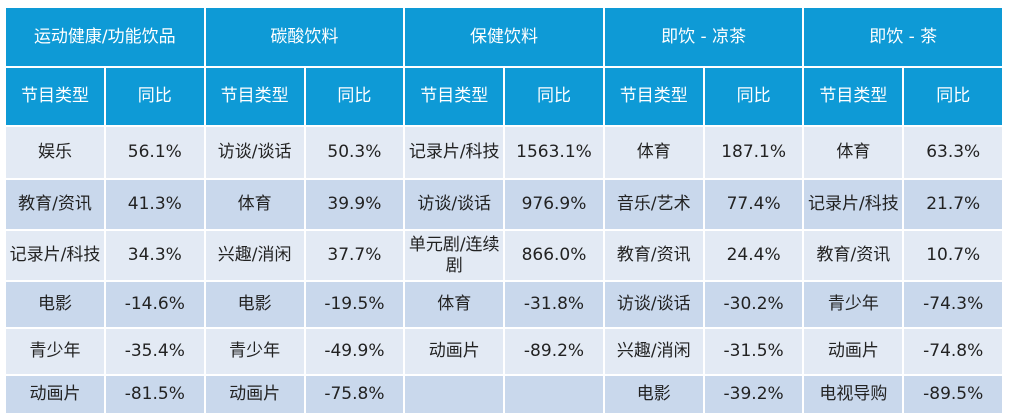 The height and width of the screenshot is (417, 1009). I want to click on yoy-cell: 56.1%, so click(156, 153).